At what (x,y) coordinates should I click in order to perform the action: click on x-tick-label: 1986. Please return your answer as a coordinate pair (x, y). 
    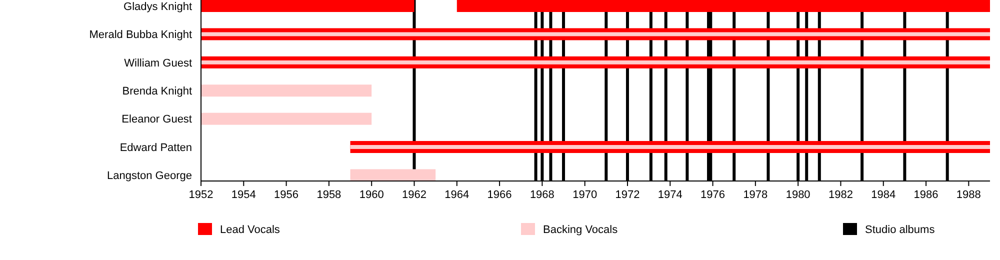
    Looking at the image, I should click on (926, 195).